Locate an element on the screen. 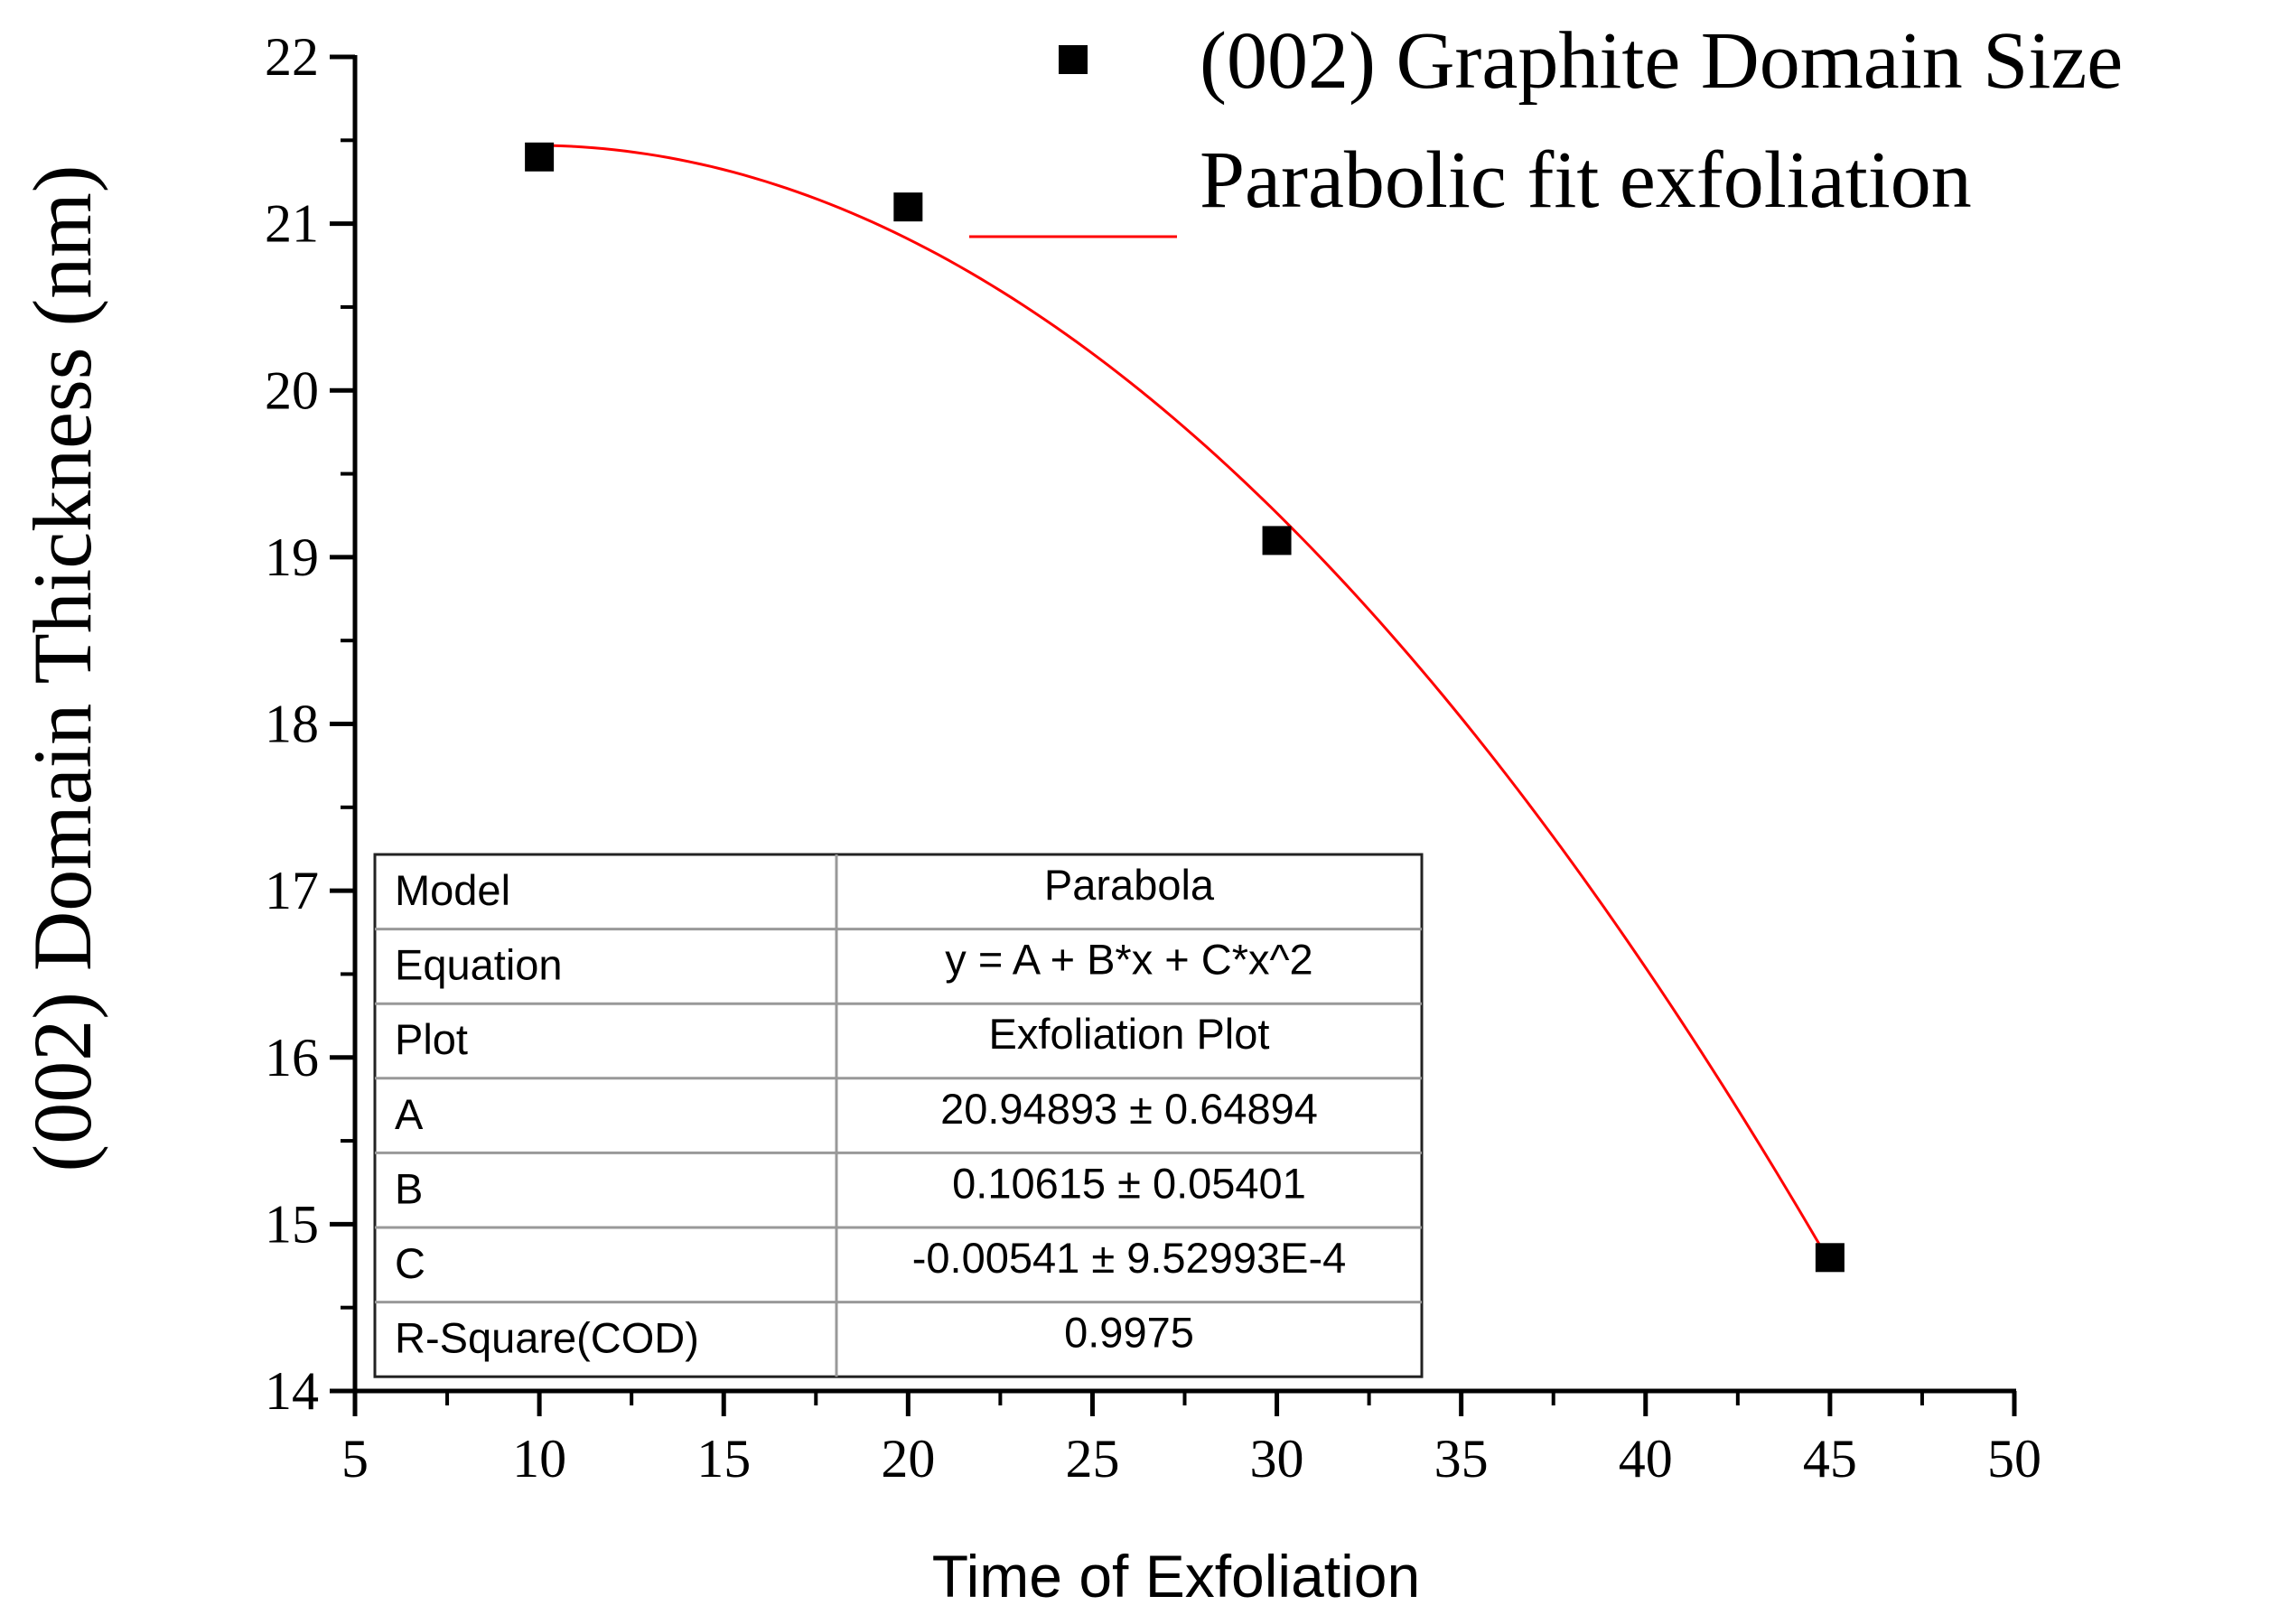  fit-table-label: Plot is located at coordinates (431, 1039).